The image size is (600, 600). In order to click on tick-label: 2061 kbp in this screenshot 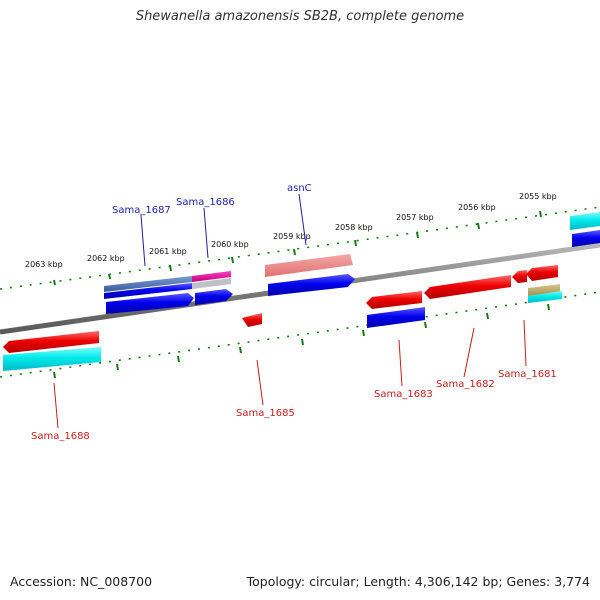, I will do `click(168, 251)`.